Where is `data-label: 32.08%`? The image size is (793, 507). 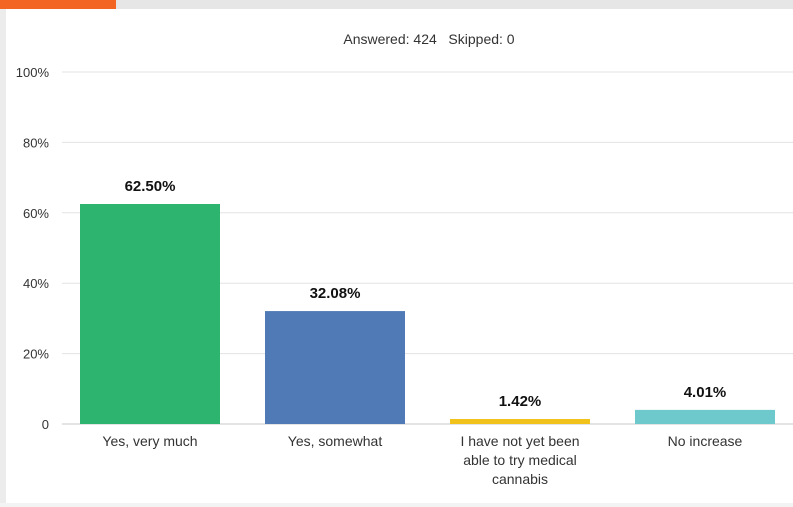
data-label: 32.08% is located at coordinates (335, 293).